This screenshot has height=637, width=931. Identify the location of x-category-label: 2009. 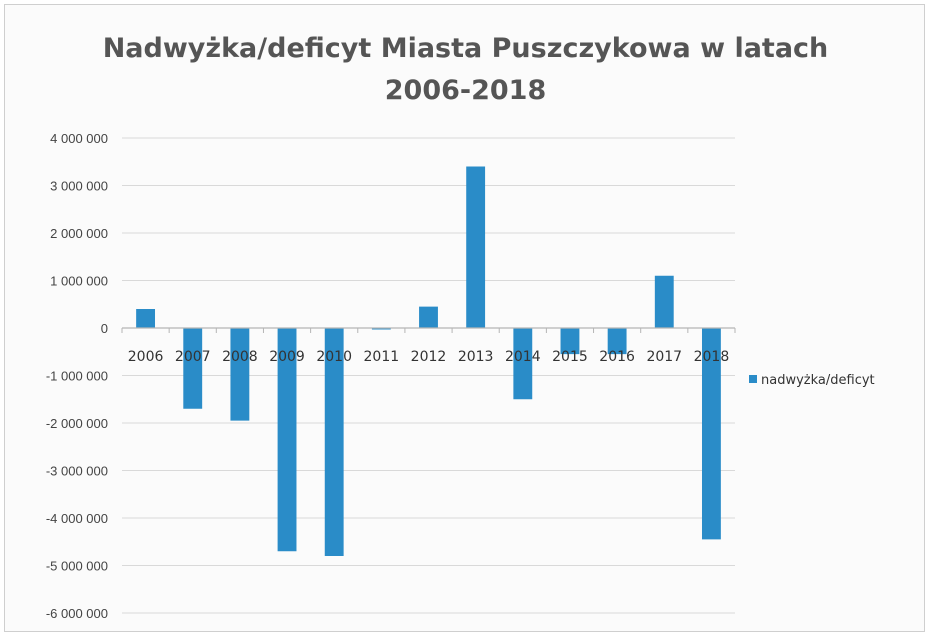
(287, 357).